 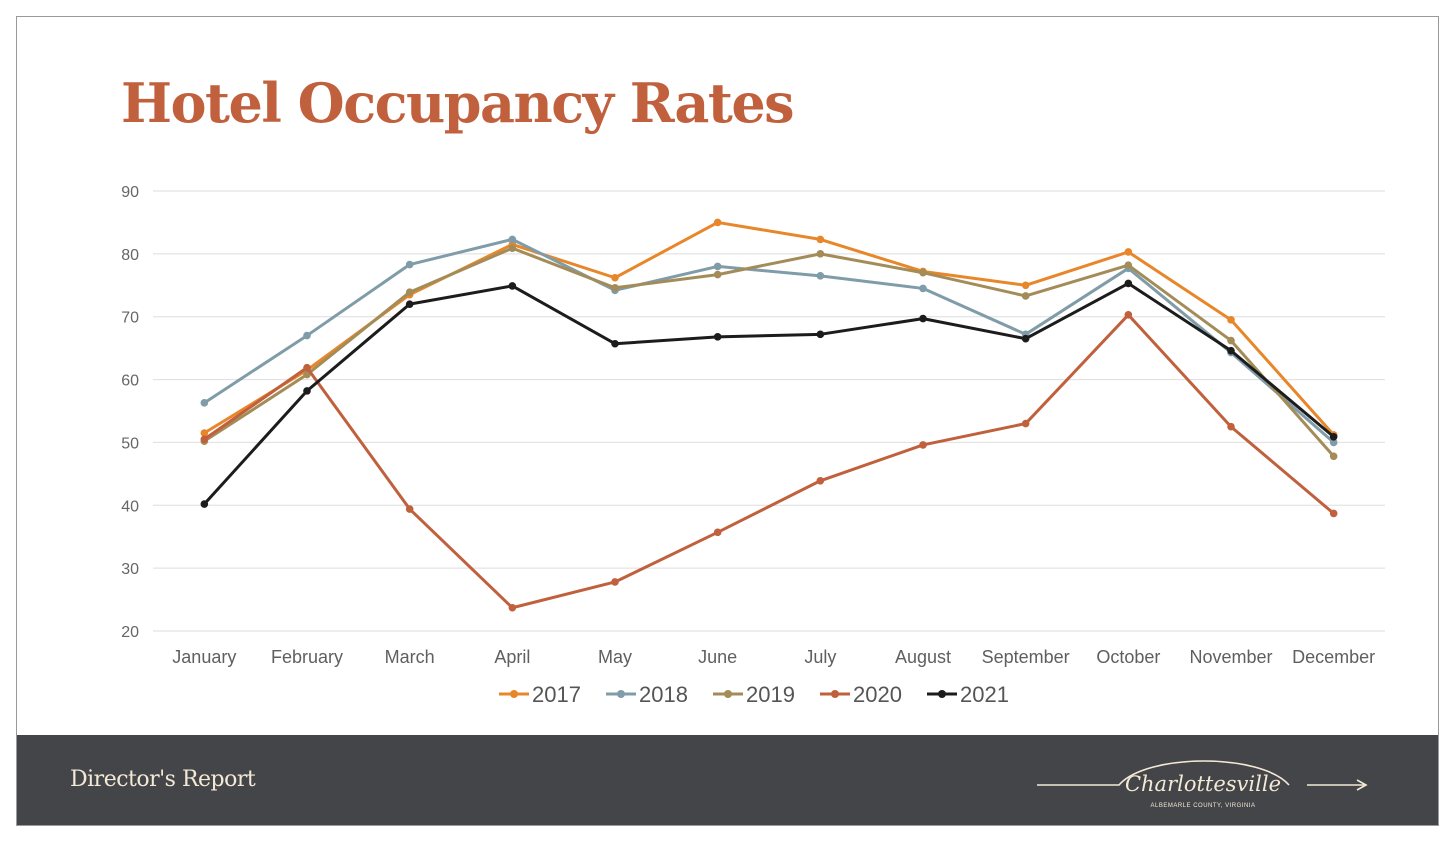 What do you see at coordinates (130, 632) in the screenshot?
I see `y-tick-label: 20` at bounding box center [130, 632].